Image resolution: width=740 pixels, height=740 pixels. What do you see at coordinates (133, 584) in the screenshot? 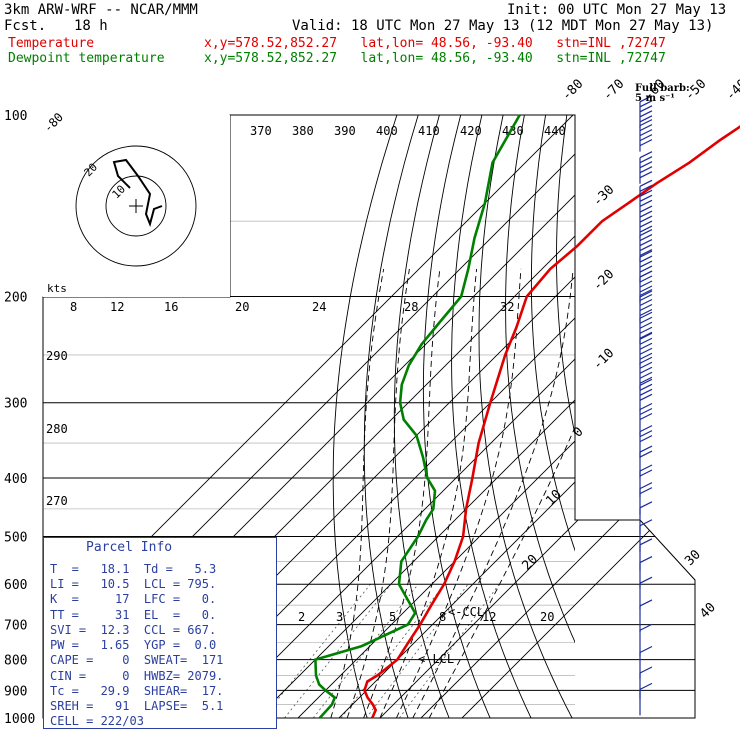
I see `parcel-row: LI = 10.5 LCL = 795.` at bounding box center [133, 584].